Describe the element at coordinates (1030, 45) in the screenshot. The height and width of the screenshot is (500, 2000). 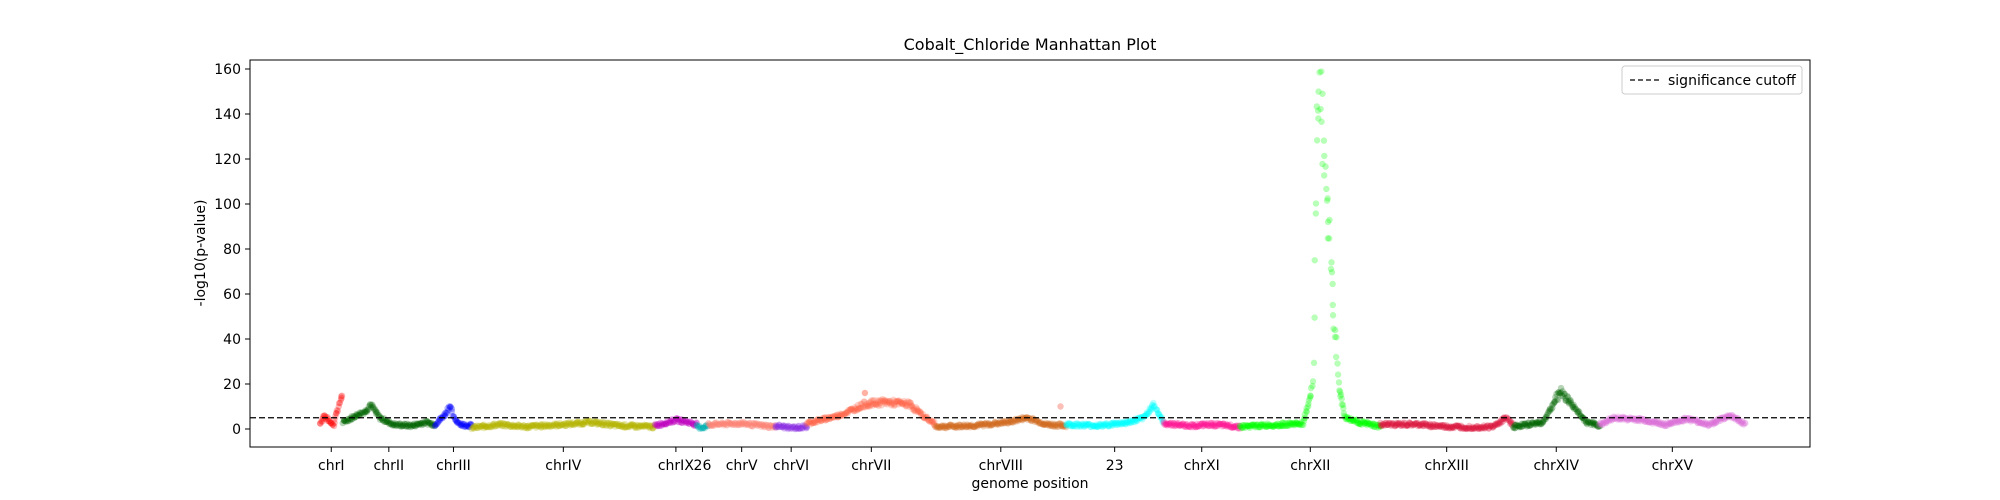
I see `chart-title: Cobalt_Chloride Manhattan Plot` at that location.